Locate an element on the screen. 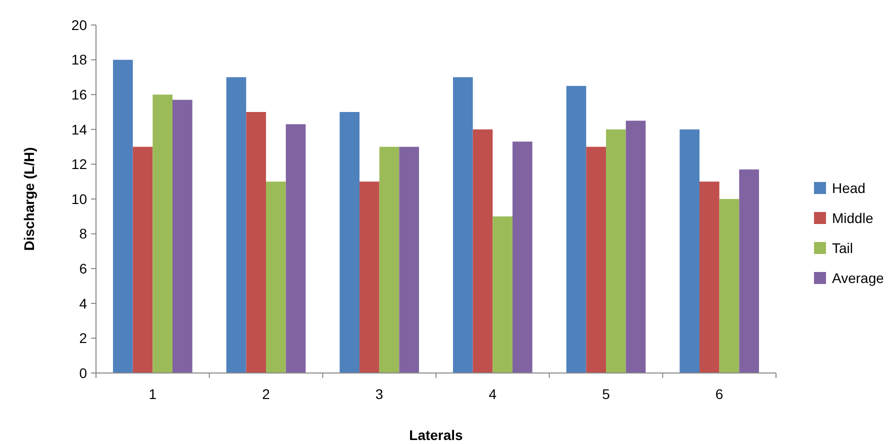 The image size is (891, 444). y-tick-label: 18 is located at coordinates (79, 60).